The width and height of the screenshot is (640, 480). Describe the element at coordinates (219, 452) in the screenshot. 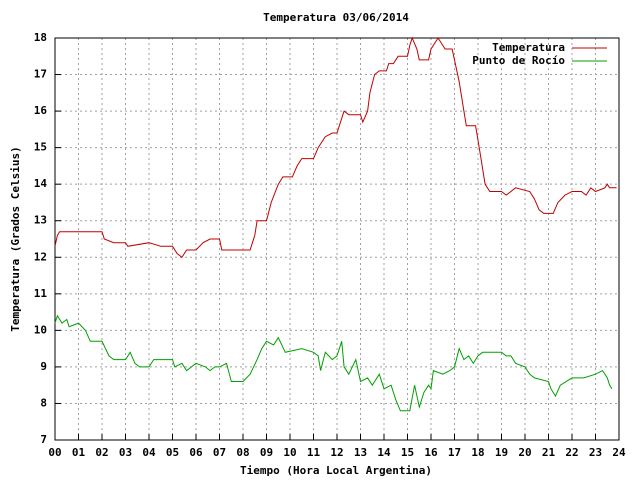

I see `x-tick-label: 07` at that location.